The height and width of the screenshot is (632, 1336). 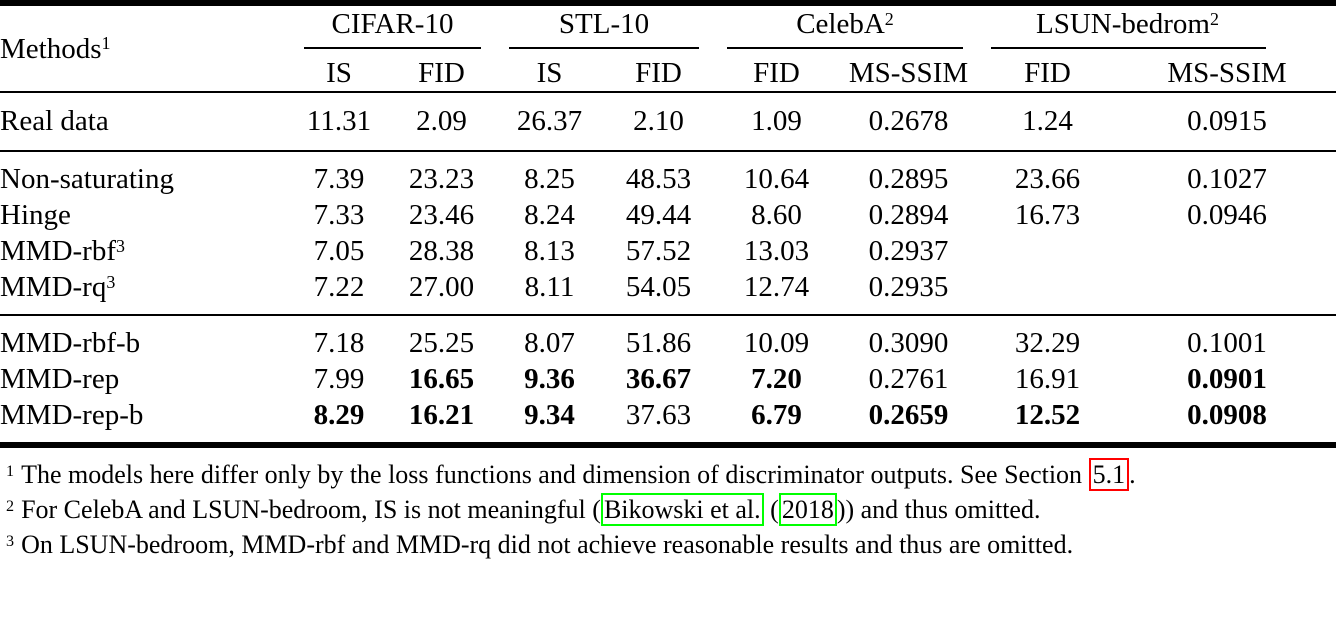 What do you see at coordinates (549, 379) in the screenshot?
I see `cell-stl10-is: 9.36` at bounding box center [549, 379].